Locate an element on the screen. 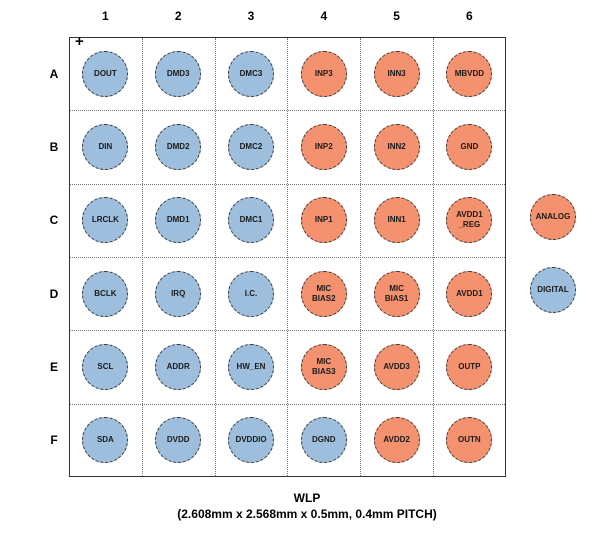  ball-e4: MIC BIAS3 is located at coordinates (323, 366).